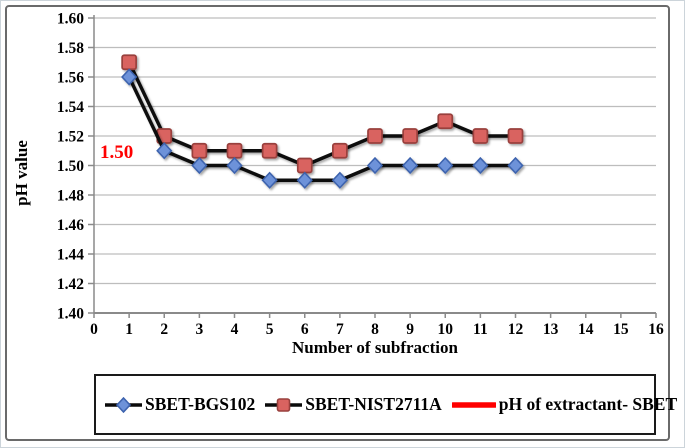 The height and width of the screenshot is (448, 685). I want to click on legend-item-sbet-nist2711a: SBET-NIST2711A, so click(353, 404).